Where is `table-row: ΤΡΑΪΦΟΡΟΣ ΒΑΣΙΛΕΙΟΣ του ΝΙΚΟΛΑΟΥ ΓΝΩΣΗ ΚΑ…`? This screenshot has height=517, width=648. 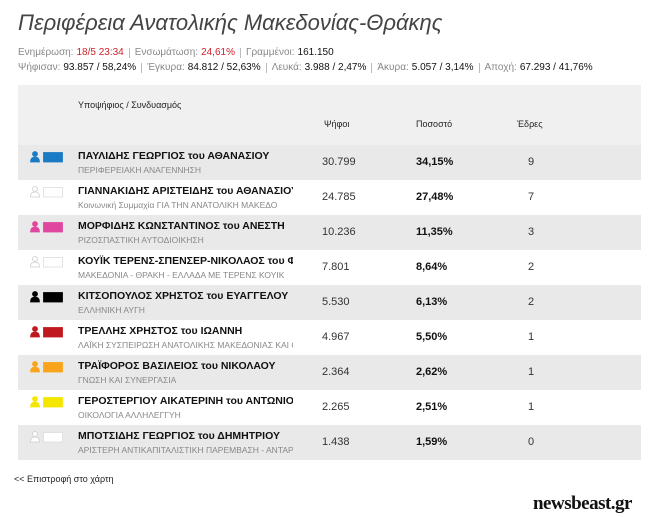
table-row: ΤΡΑΪΦΟΡΟΣ ΒΑΣΙΛΕΙΟΣ του ΝΙΚΟΛΑΟΥ ΓΝΩΣΗ ΚΑ… is located at coordinates (329, 372).